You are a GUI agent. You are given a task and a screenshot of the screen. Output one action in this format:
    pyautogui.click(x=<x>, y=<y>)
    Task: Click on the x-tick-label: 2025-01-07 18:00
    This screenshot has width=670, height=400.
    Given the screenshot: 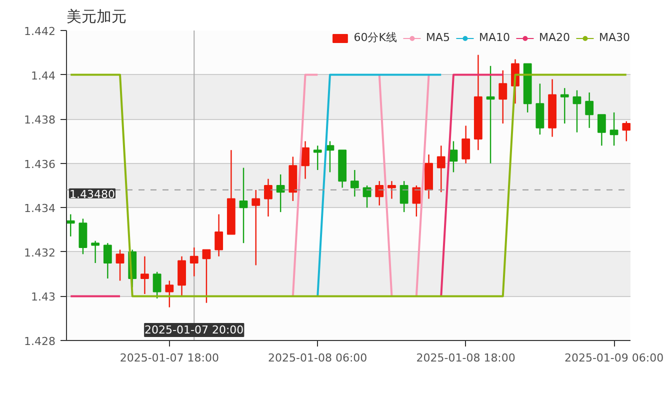 What is the action you would take?
    pyautogui.click(x=169, y=358)
    